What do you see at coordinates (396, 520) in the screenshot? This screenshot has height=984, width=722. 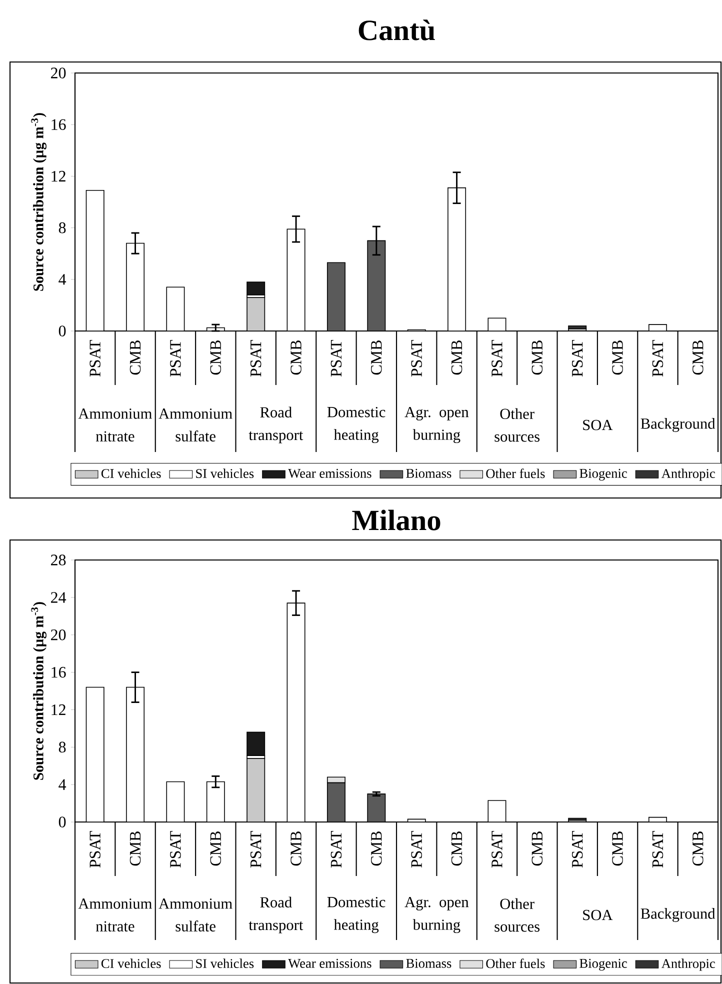 I see `chart-title: Milano` at bounding box center [396, 520].